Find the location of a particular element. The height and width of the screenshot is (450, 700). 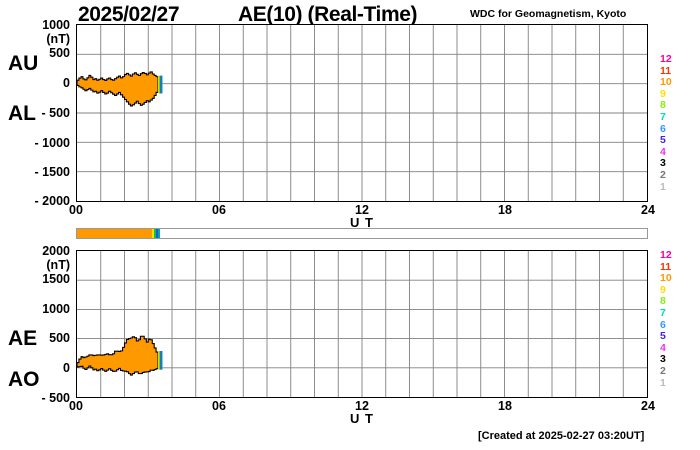

coverage-segment-marker-blue is located at coordinates (157, 233).